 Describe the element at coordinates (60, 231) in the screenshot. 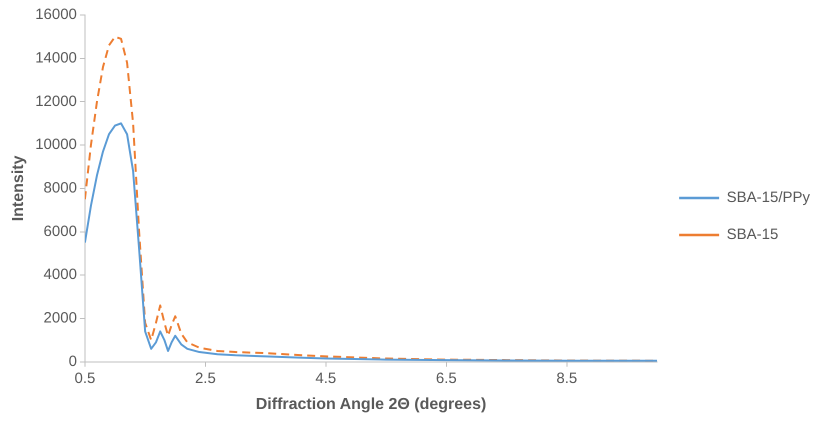

I see `y-tick-label: 6000` at that location.